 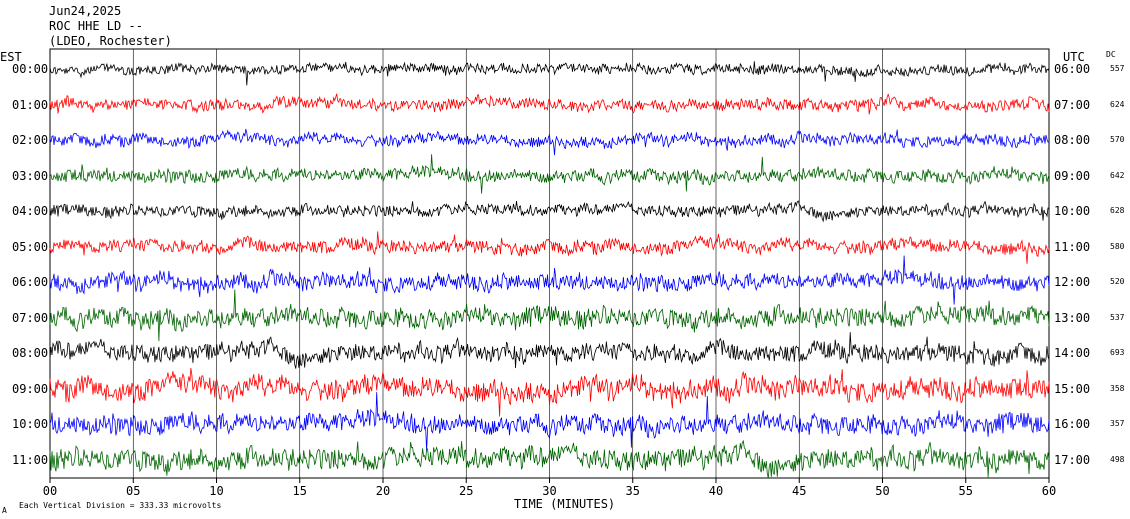 What do you see at coordinates (96, 26) in the screenshot?
I see `chart-title: ROC HHE LD --` at bounding box center [96, 26].